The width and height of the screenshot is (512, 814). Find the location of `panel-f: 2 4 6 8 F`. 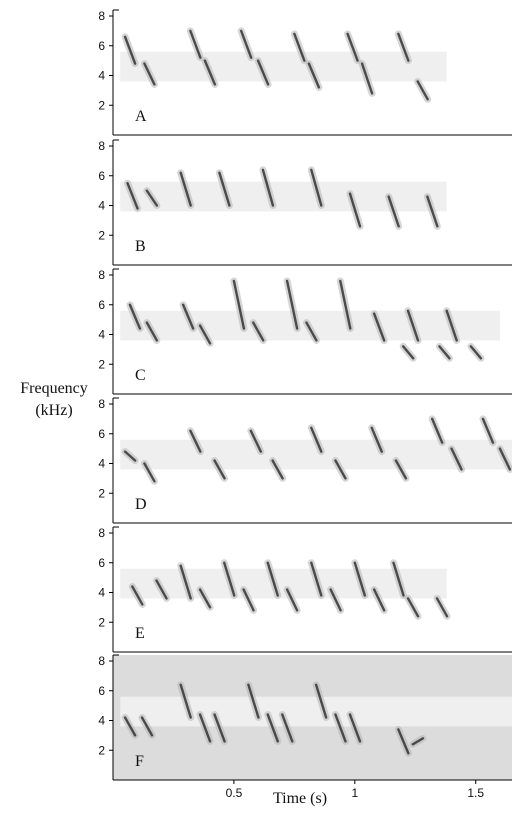

panel-f: 2 4 6 8 F is located at coordinates (305, 717).